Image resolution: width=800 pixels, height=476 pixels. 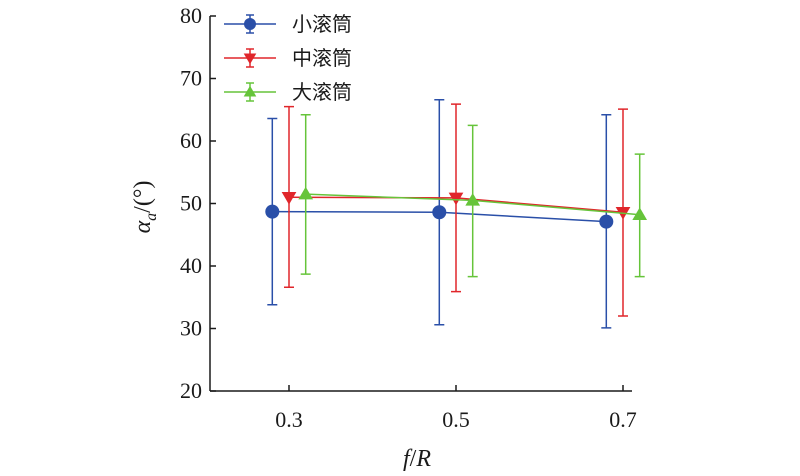 I want to click on x-tick-label: 0.7, so click(x=623, y=419).